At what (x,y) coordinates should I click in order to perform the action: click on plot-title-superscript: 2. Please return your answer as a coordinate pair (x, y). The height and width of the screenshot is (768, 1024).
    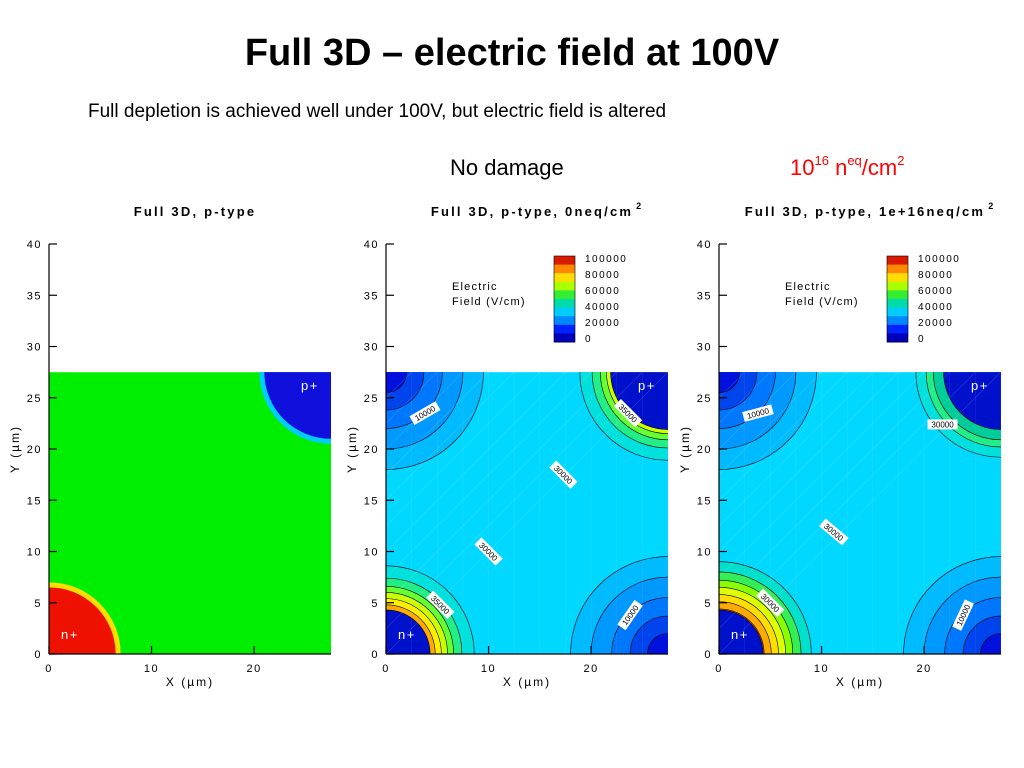
    Looking at the image, I should click on (638, 206).